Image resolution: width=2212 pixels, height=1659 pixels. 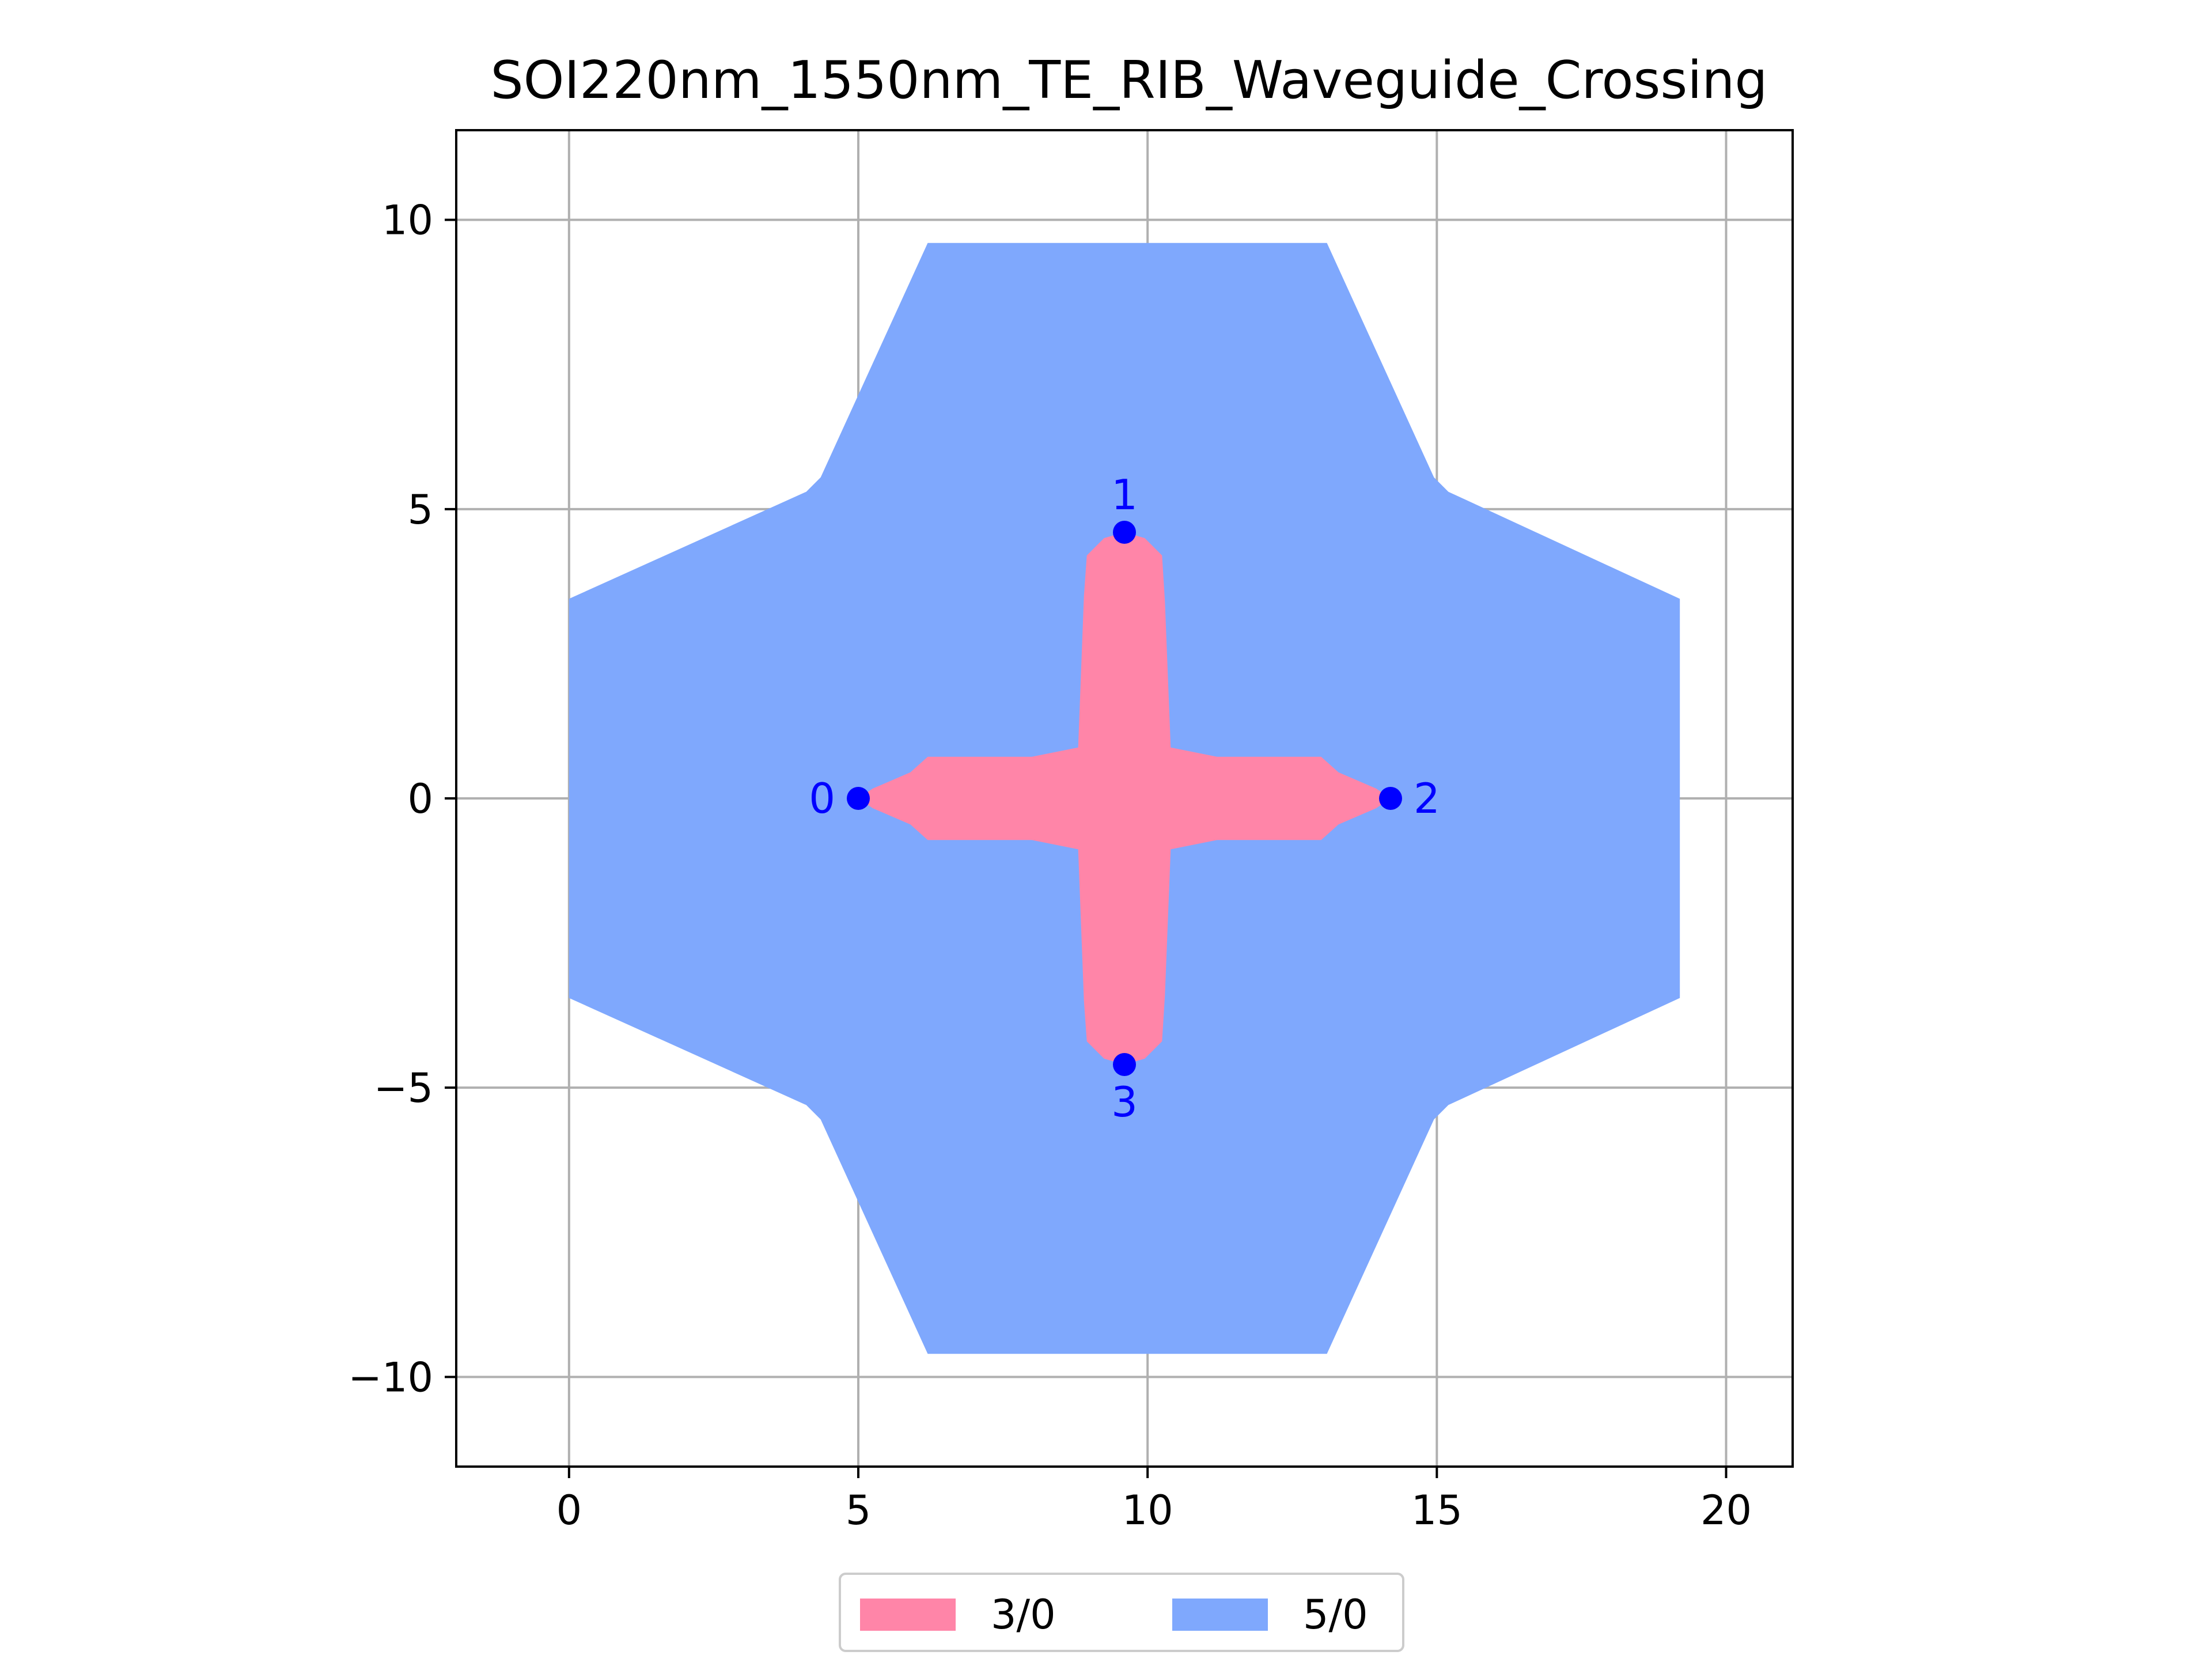 What do you see at coordinates (1726, 1510) in the screenshot?
I see `x-tick-label-4: 20` at bounding box center [1726, 1510].